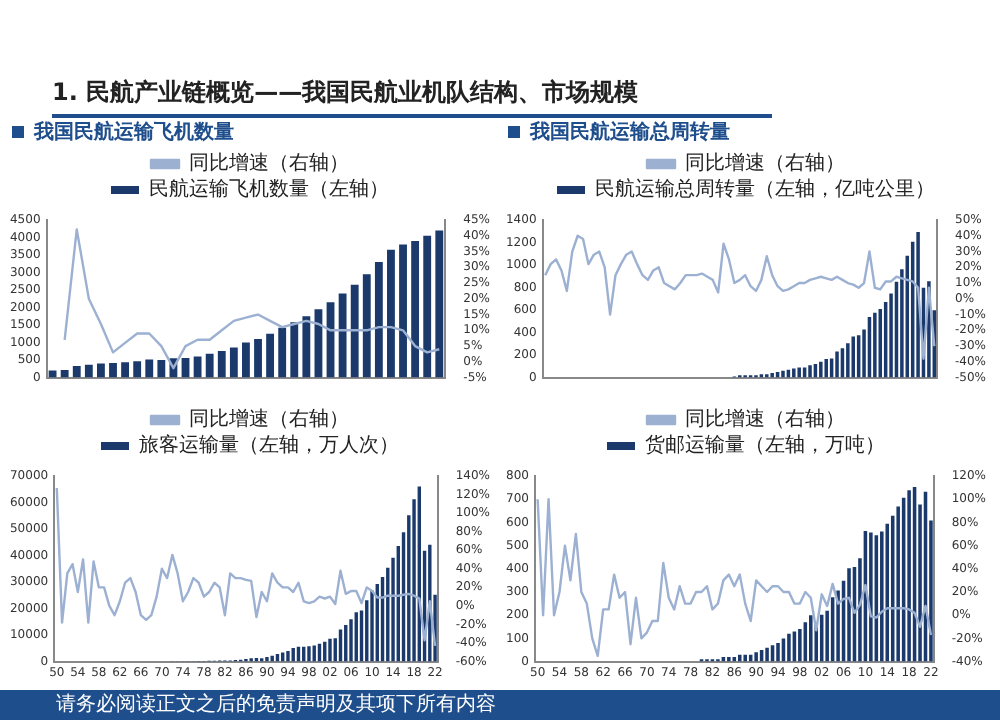 The height and width of the screenshot is (724, 1000). I want to click on legend-label: 民航运输飞机数量（左轴）, so click(269, 189).